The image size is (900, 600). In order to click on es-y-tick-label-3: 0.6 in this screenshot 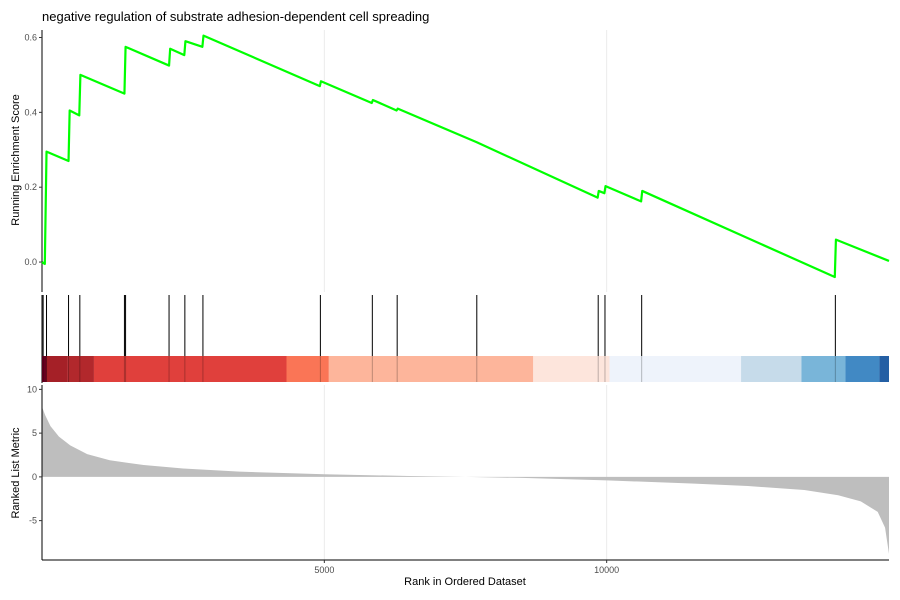, I will do `click(30, 37)`.